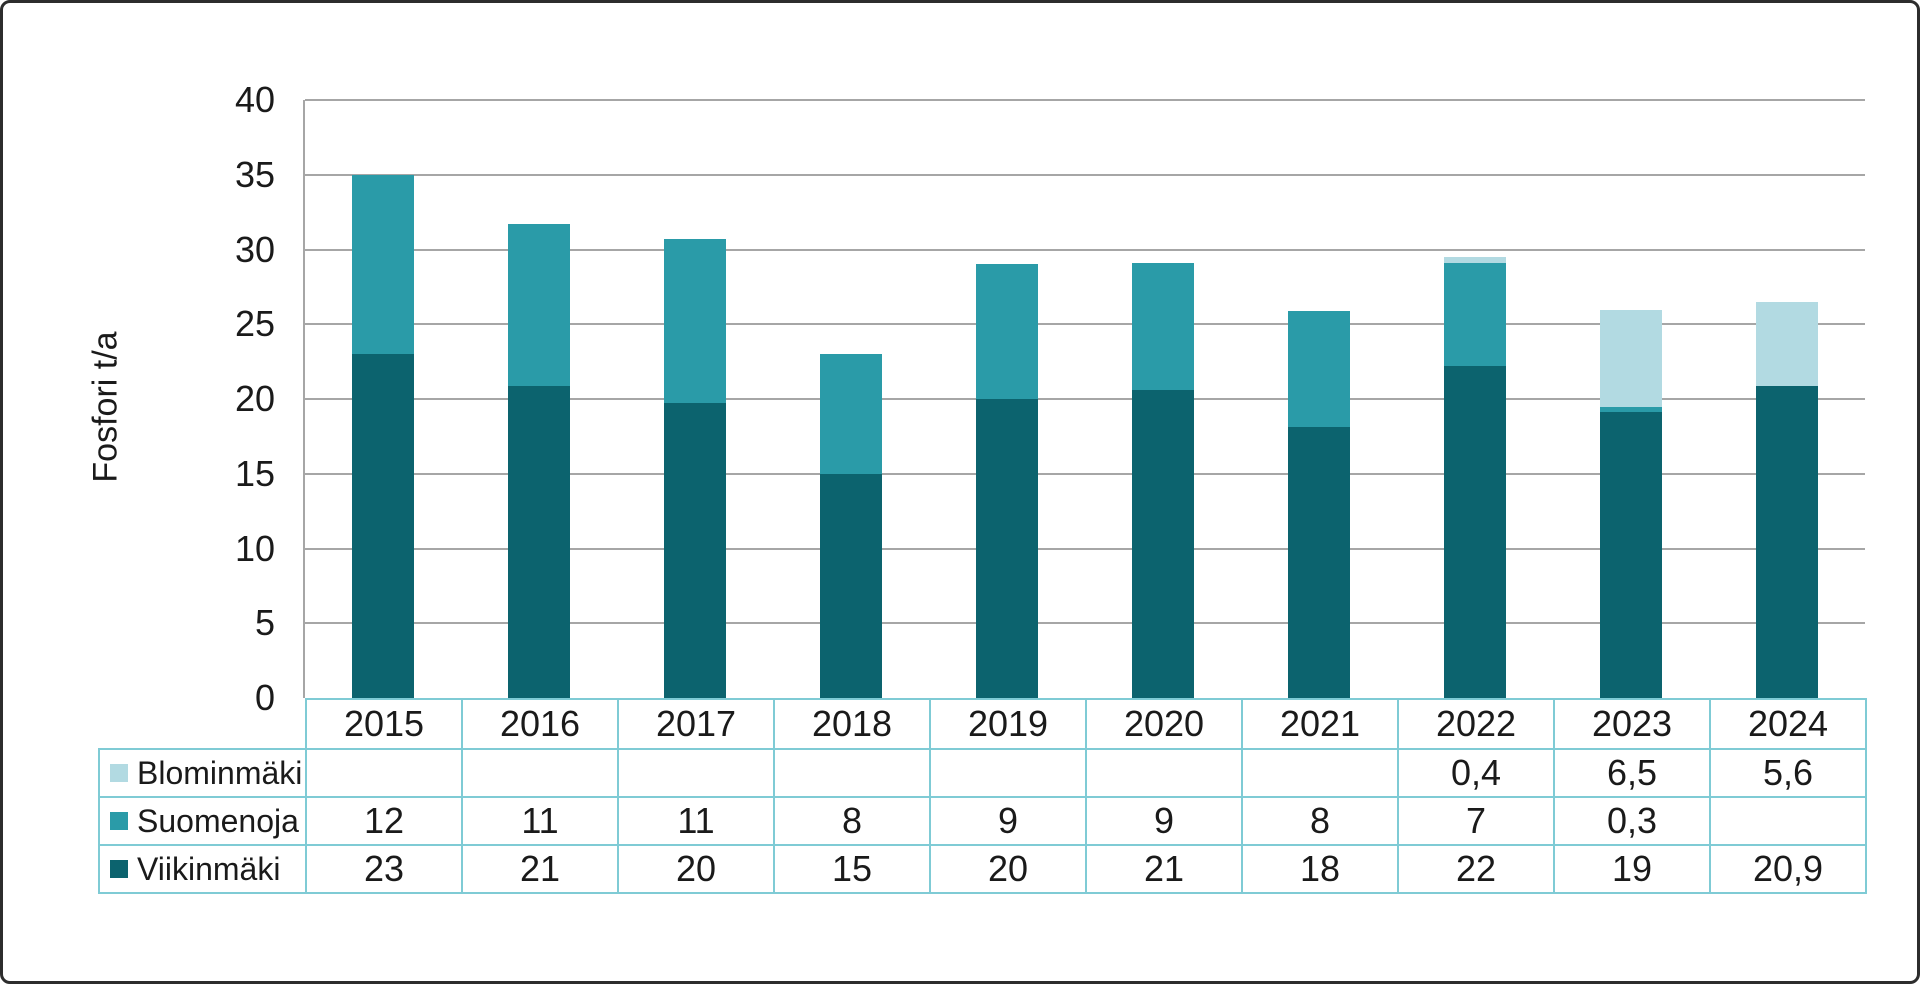 The image size is (1920, 984). I want to click on y-axis-tick-label: 15, so click(254, 473).